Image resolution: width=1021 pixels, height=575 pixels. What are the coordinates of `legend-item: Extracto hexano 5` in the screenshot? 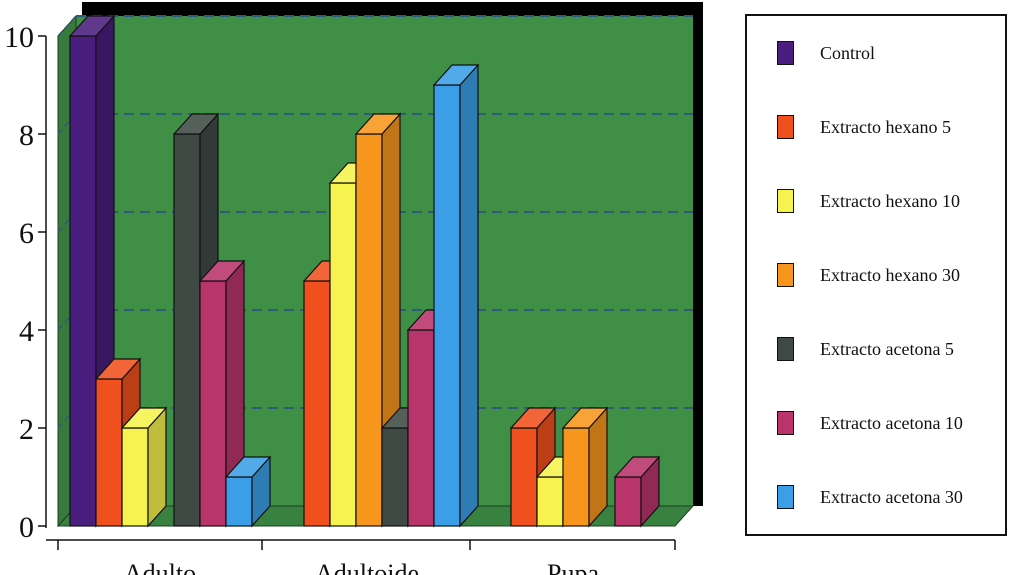 It's located at (864, 127).